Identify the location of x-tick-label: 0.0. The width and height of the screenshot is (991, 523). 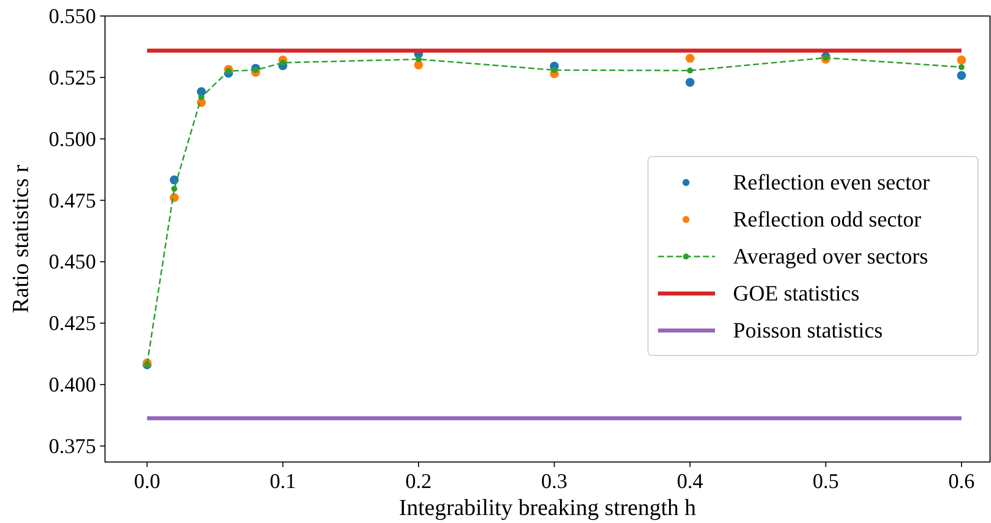
(147, 481).